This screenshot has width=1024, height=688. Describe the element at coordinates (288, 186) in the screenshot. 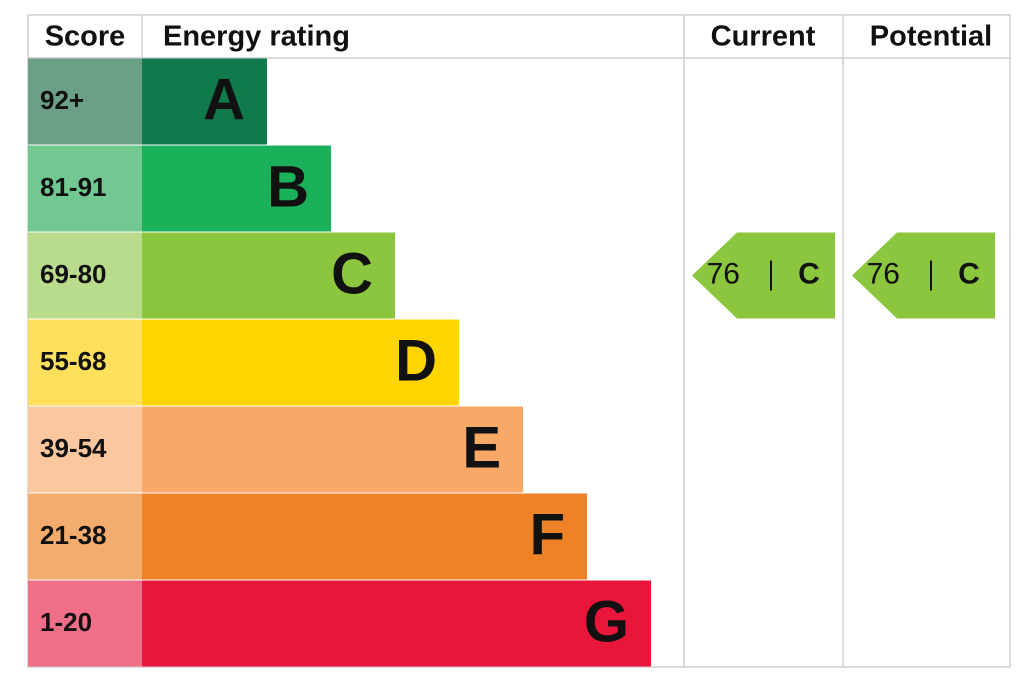

I see `band-letter: B` at that location.